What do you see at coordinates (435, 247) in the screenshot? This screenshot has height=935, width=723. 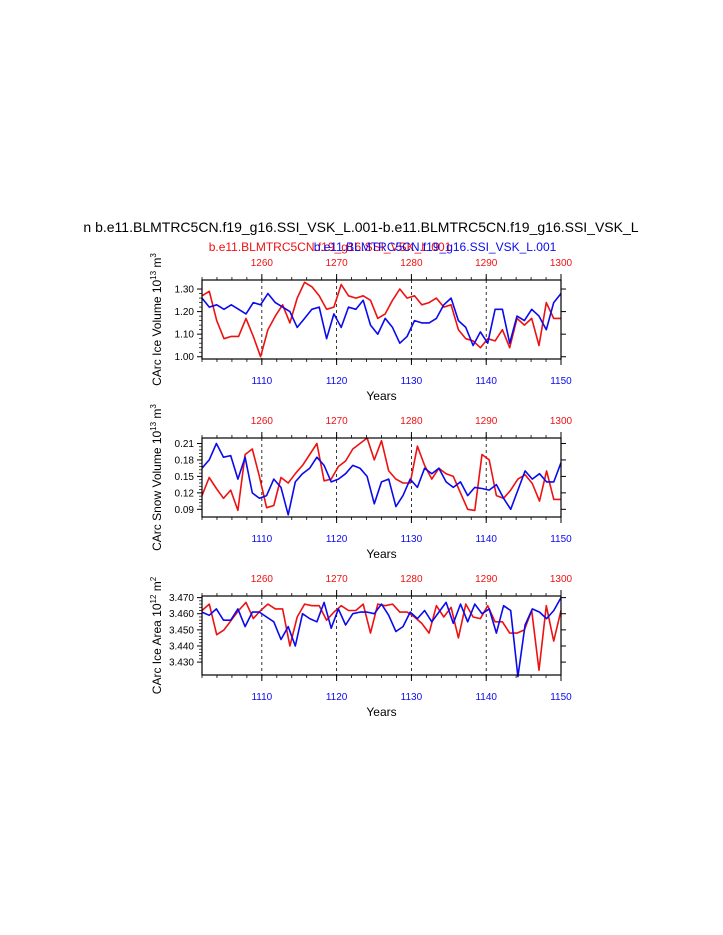 I see `legend-blue-label: b.e11.BLMTRC5CN.f19_g16.SSI_VSK_L.001` at bounding box center [435, 247].